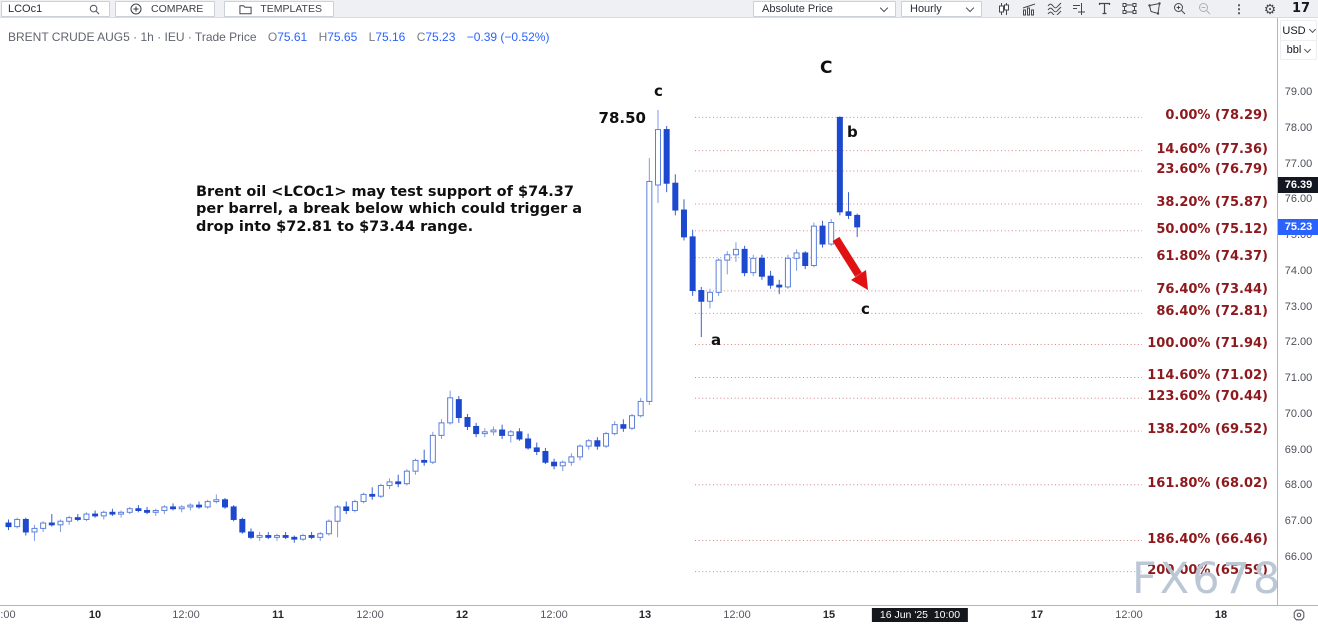 The height and width of the screenshot is (625, 1318). I want to click on fib-level-label: 23.60% (76.79), so click(1212, 170).